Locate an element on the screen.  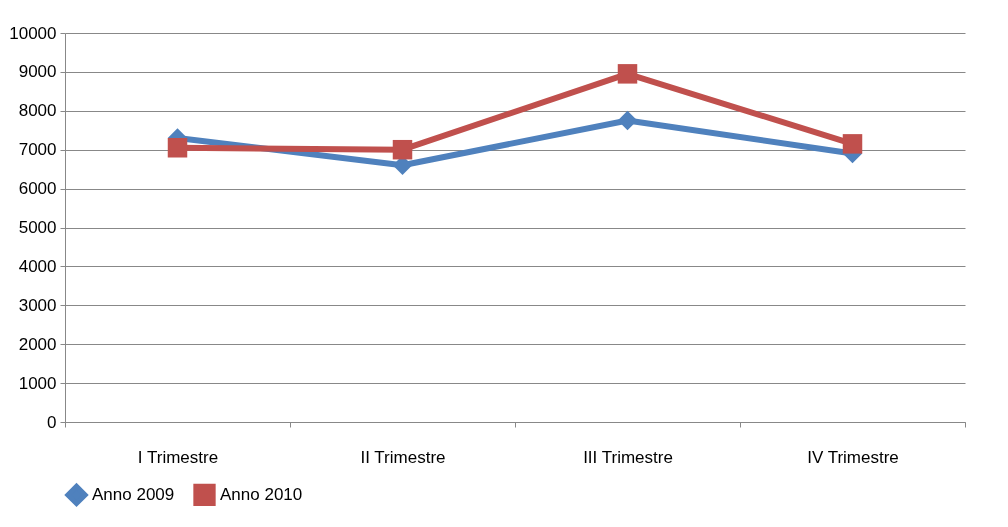
y-tick-label: 4000 is located at coordinates (37, 266).